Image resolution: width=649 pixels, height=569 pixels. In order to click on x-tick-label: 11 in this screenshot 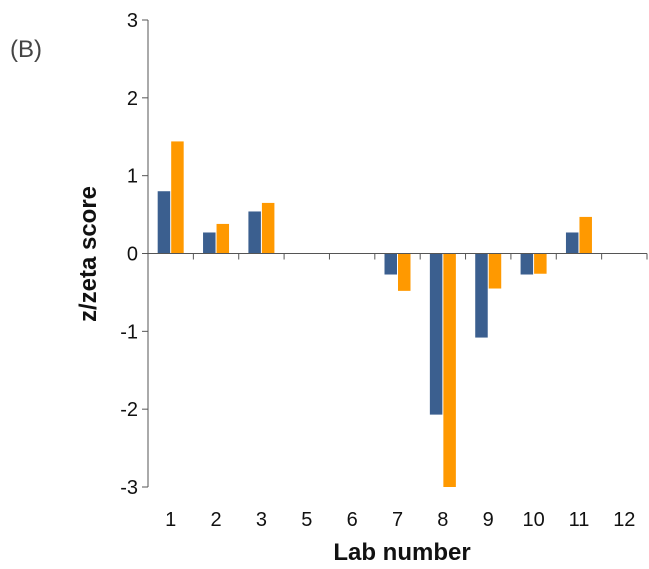, I will do `click(579, 520)`.